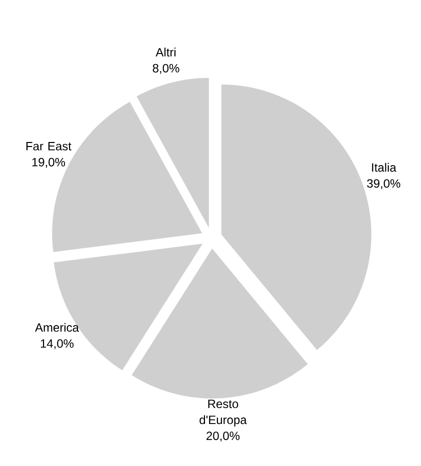  What do you see at coordinates (48, 163) in the screenshot?
I see `data-label: 19,0%` at bounding box center [48, 163].